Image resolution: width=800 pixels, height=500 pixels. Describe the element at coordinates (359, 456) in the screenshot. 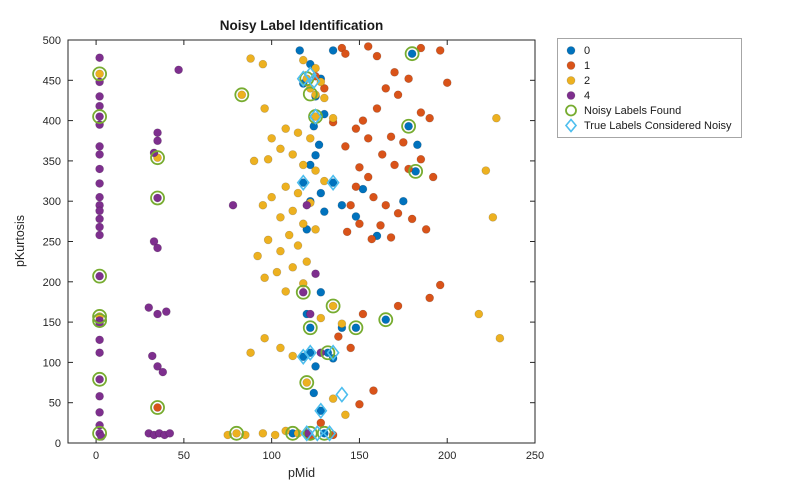

I see `x-tick-label: 150` at that location.